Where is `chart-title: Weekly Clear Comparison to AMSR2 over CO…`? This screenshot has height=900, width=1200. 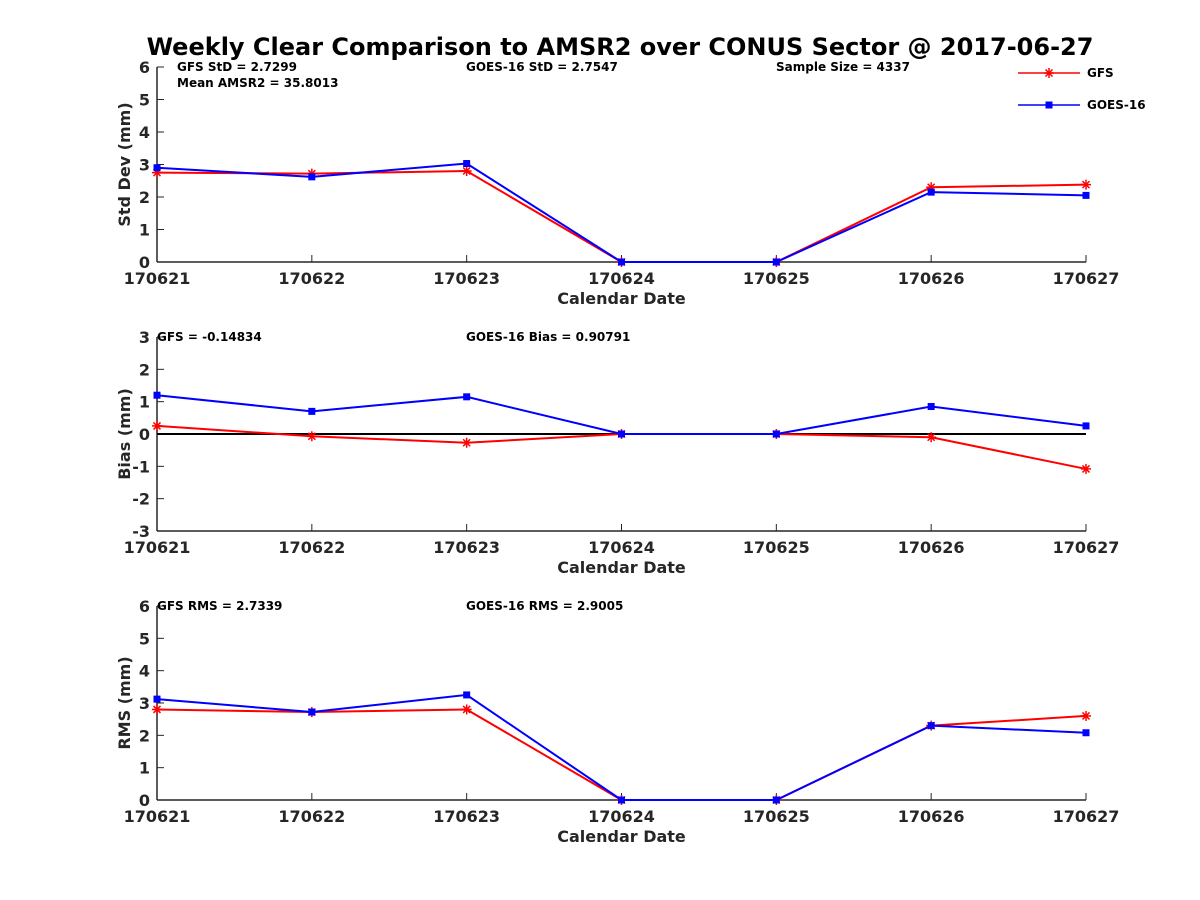 chart-title: Weekly Clear Comparison to AMSR2 over CO… is located at coordinates (620, 47).